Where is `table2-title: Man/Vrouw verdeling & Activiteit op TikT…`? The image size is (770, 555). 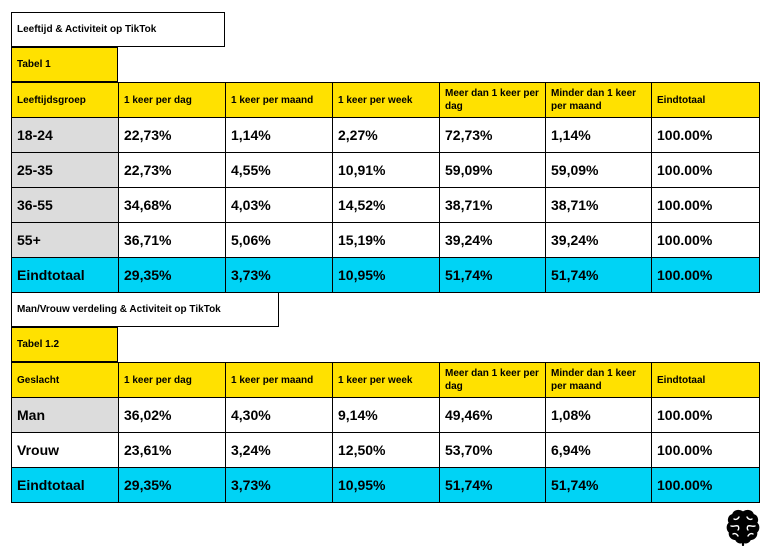 table2-title: Man/Vrouw verdeling & Activiteit op TikT… is located at coordinates (145, 309).